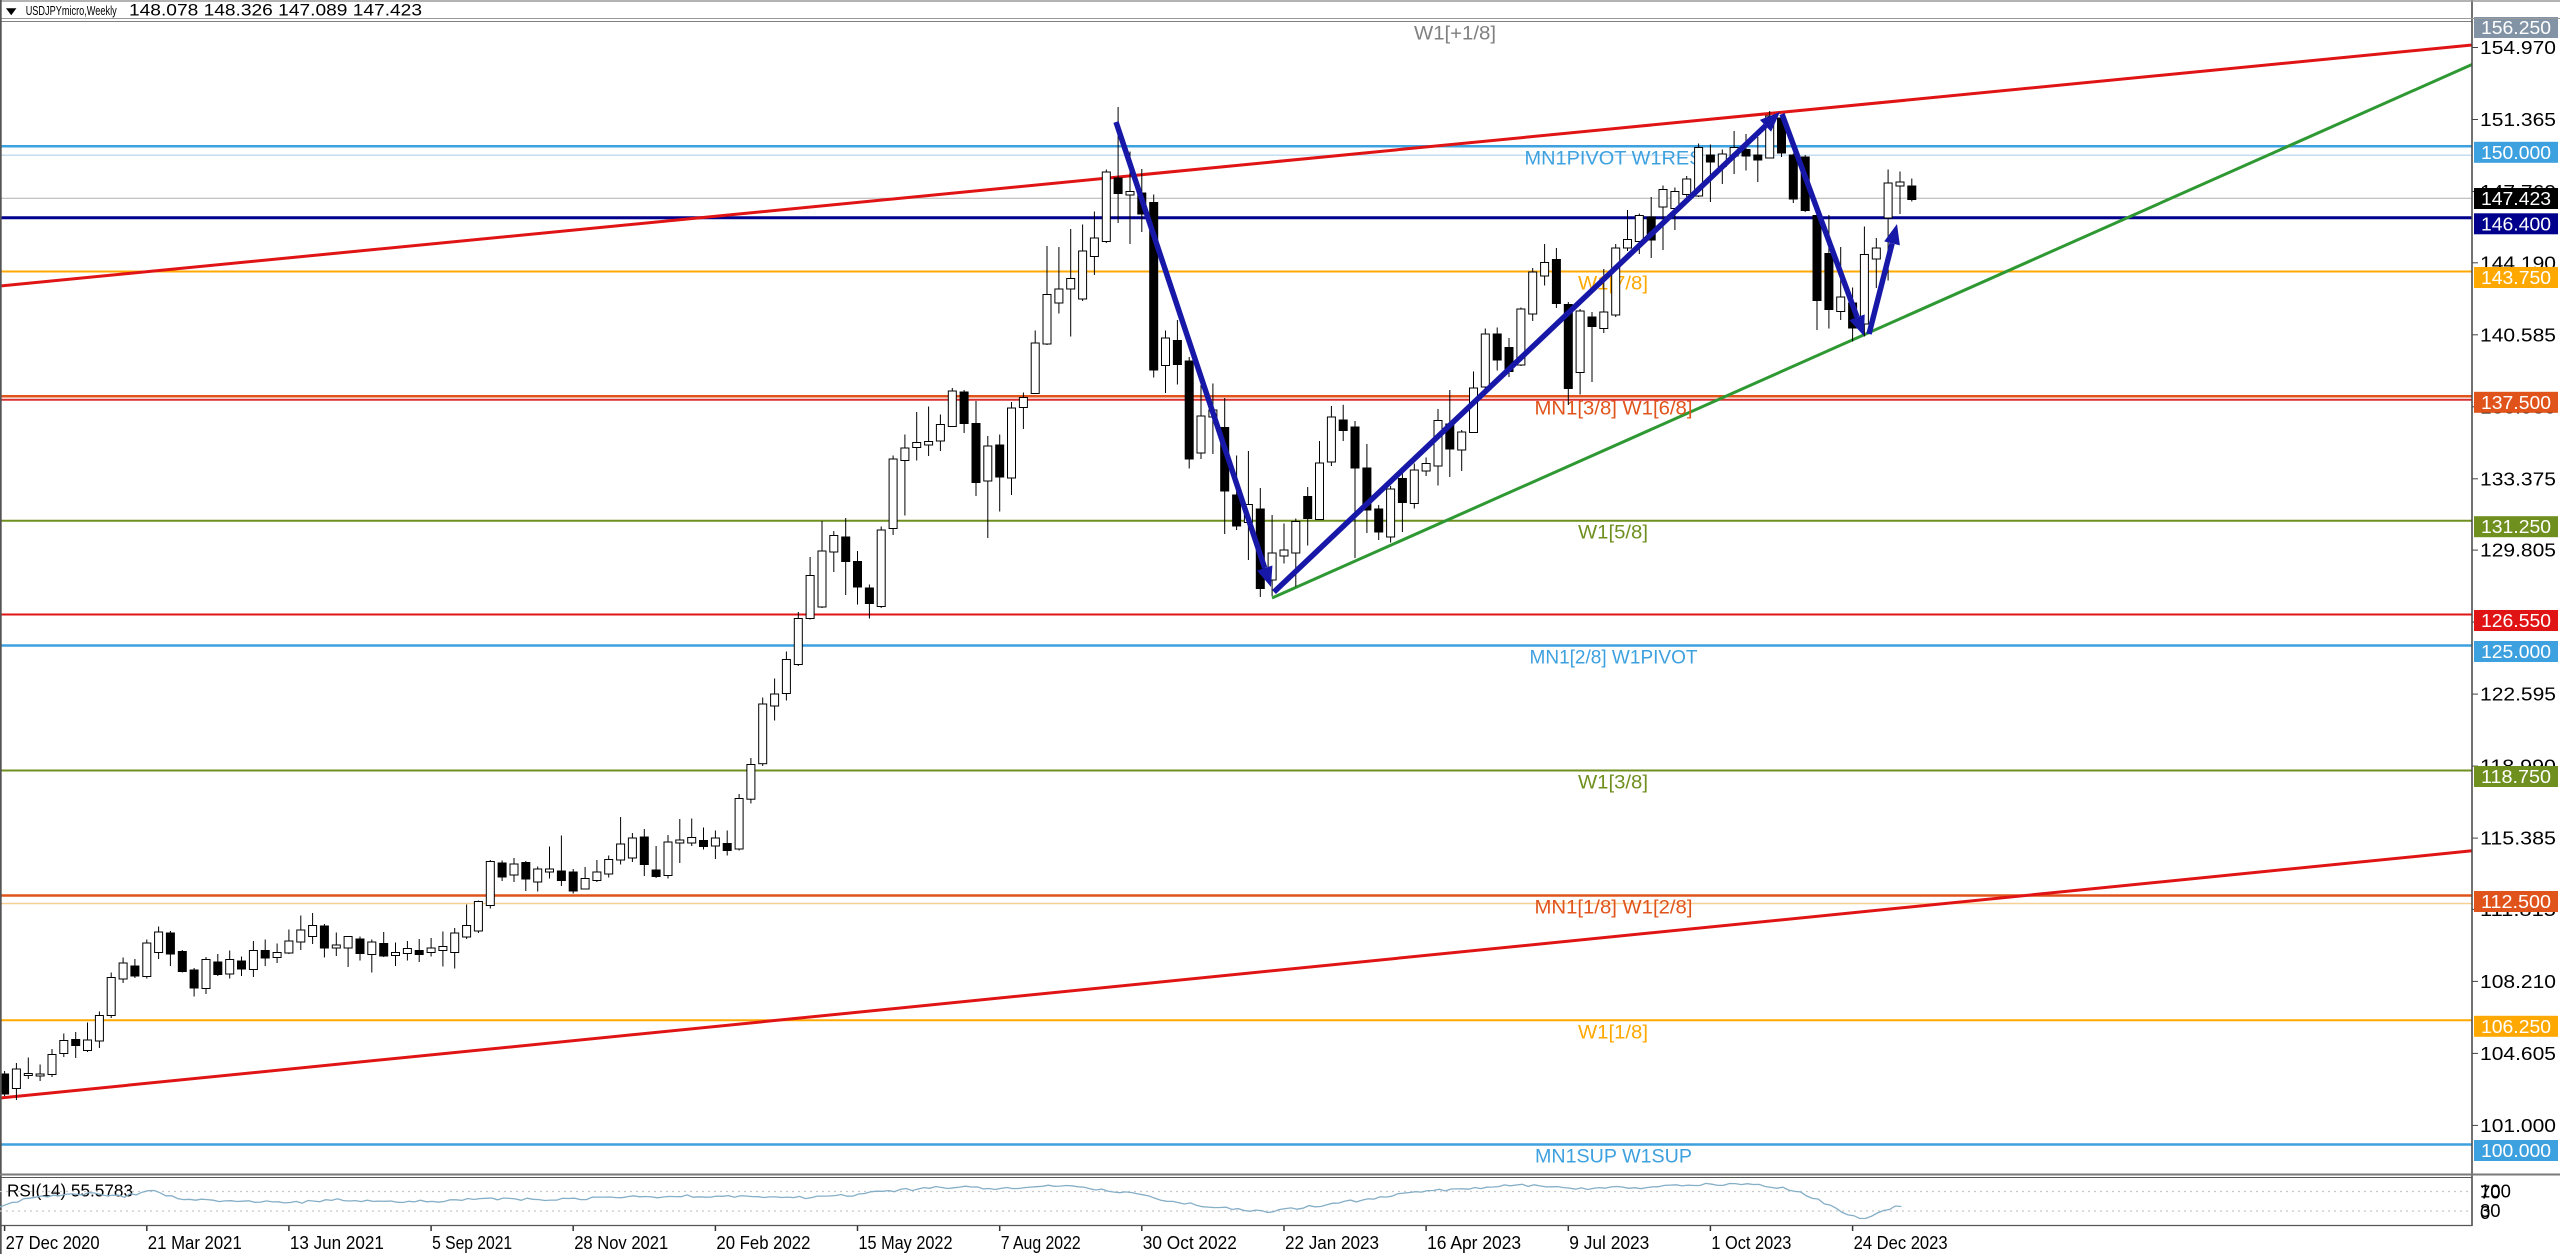 This screenshot has width=2560, height=1254. What do you see at coordinates (2516, 1026) in the screenshot?
I see `svg-text: 106.250` at bounding box center [2516, 1026].